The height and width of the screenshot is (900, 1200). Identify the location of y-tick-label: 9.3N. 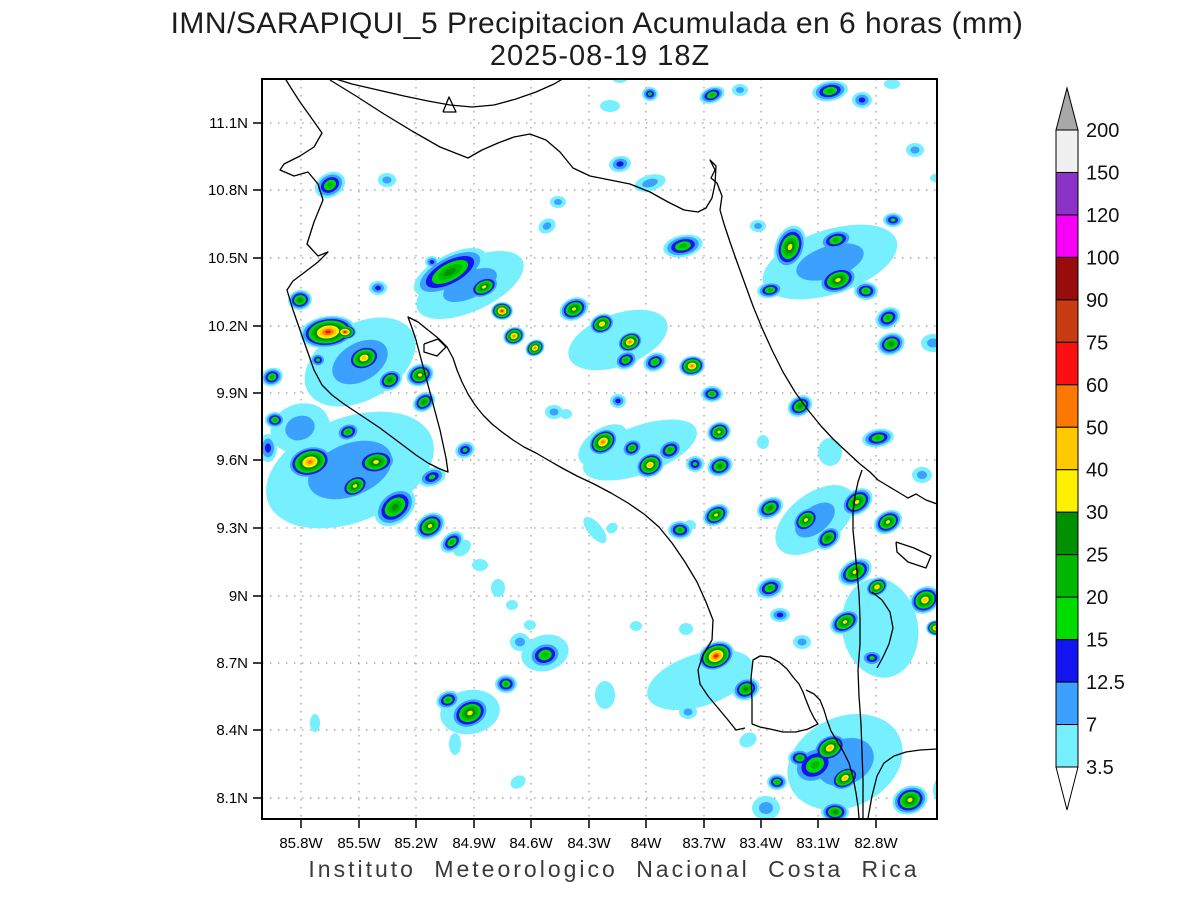
(232, 528).